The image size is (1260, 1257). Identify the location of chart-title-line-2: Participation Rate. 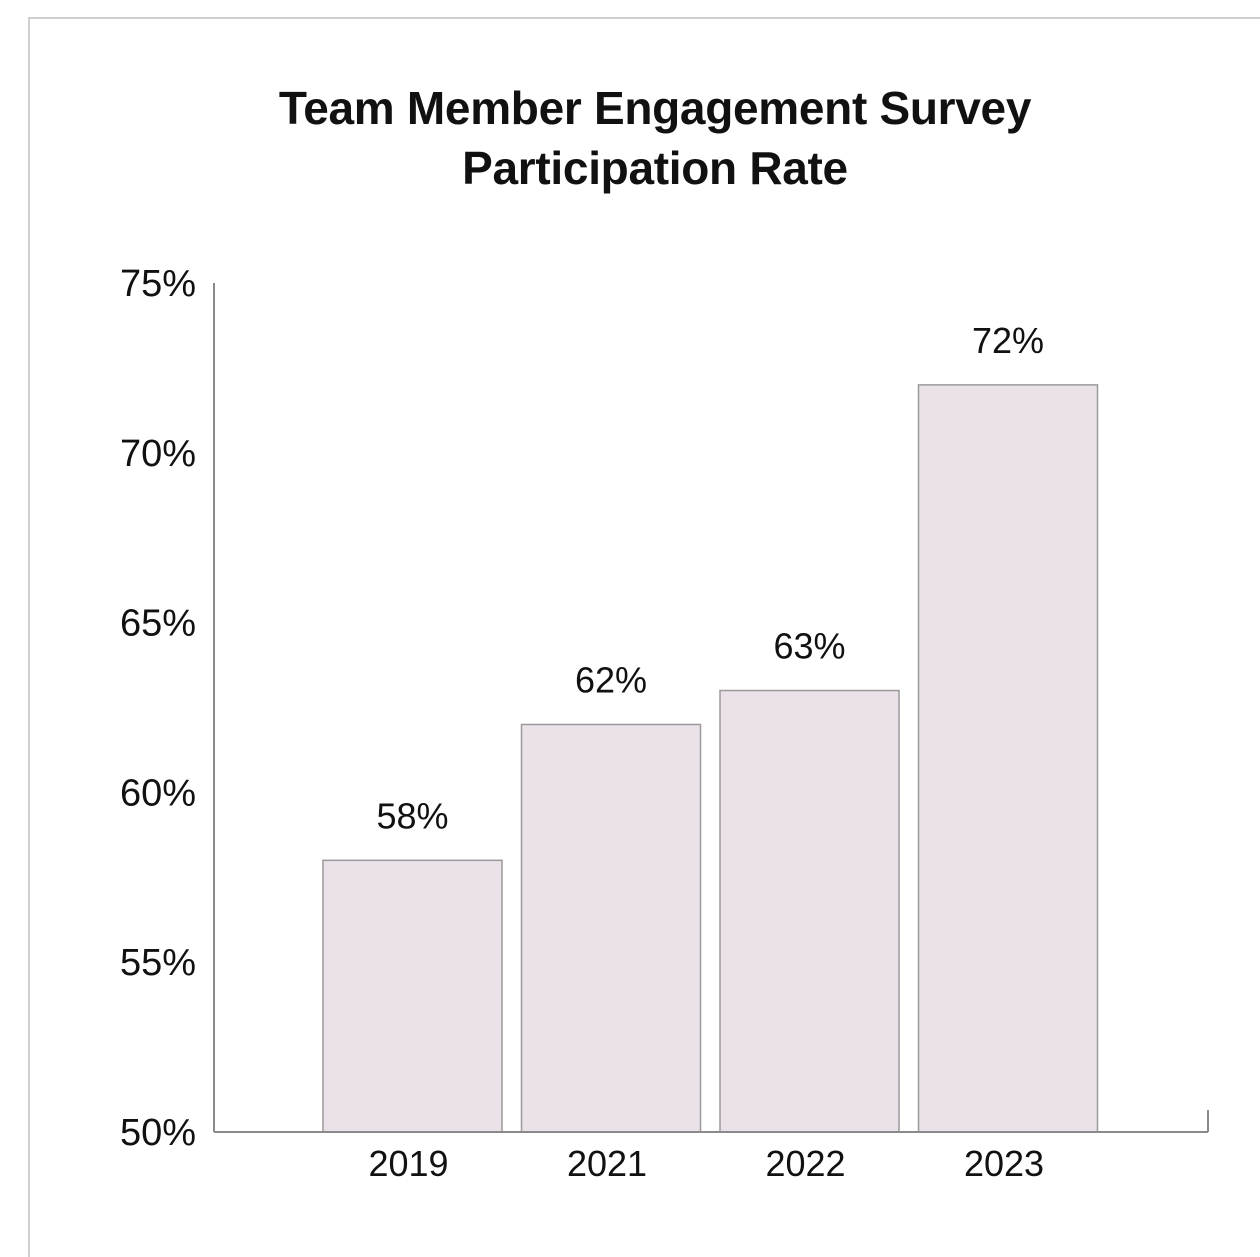
(655, 168).